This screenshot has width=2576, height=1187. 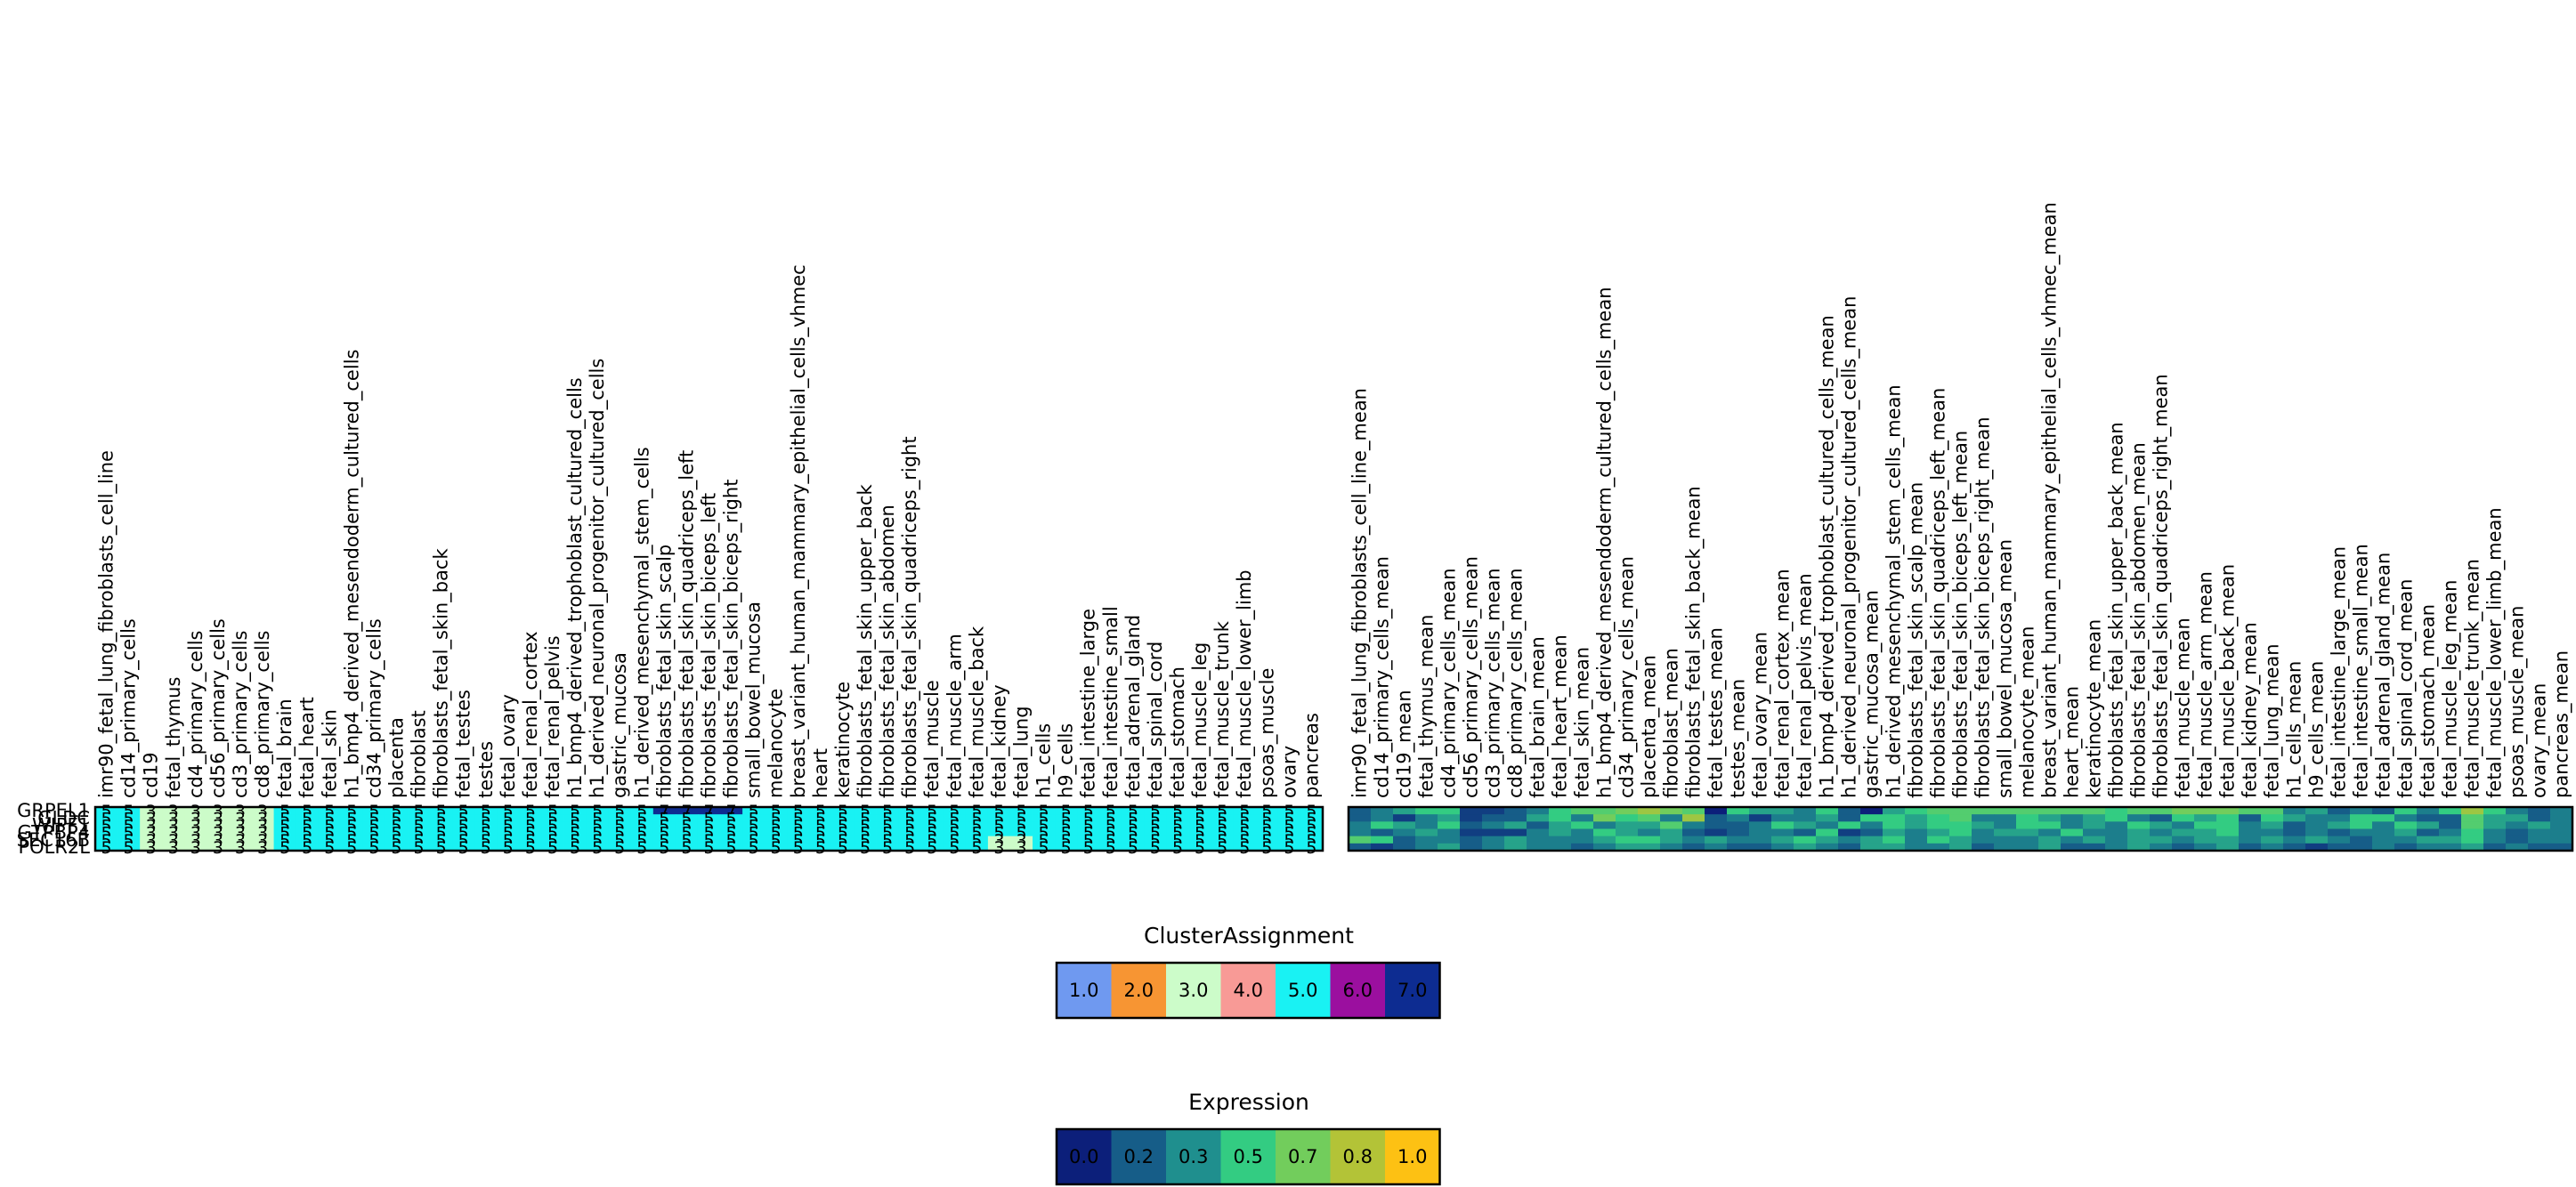 I want to click on column-label: cd34_primary_cells, so click(x=374, y=708).